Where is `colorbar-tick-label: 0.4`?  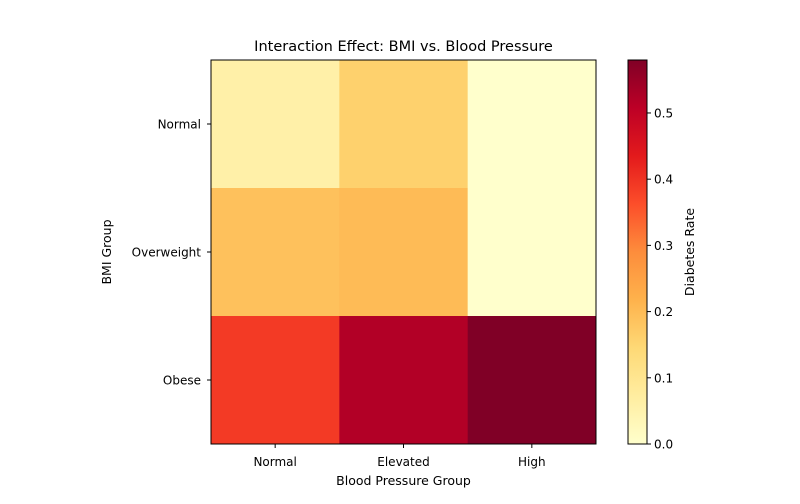 colorbar-tick-label: 0.4 is located at coordinates (663, 180).